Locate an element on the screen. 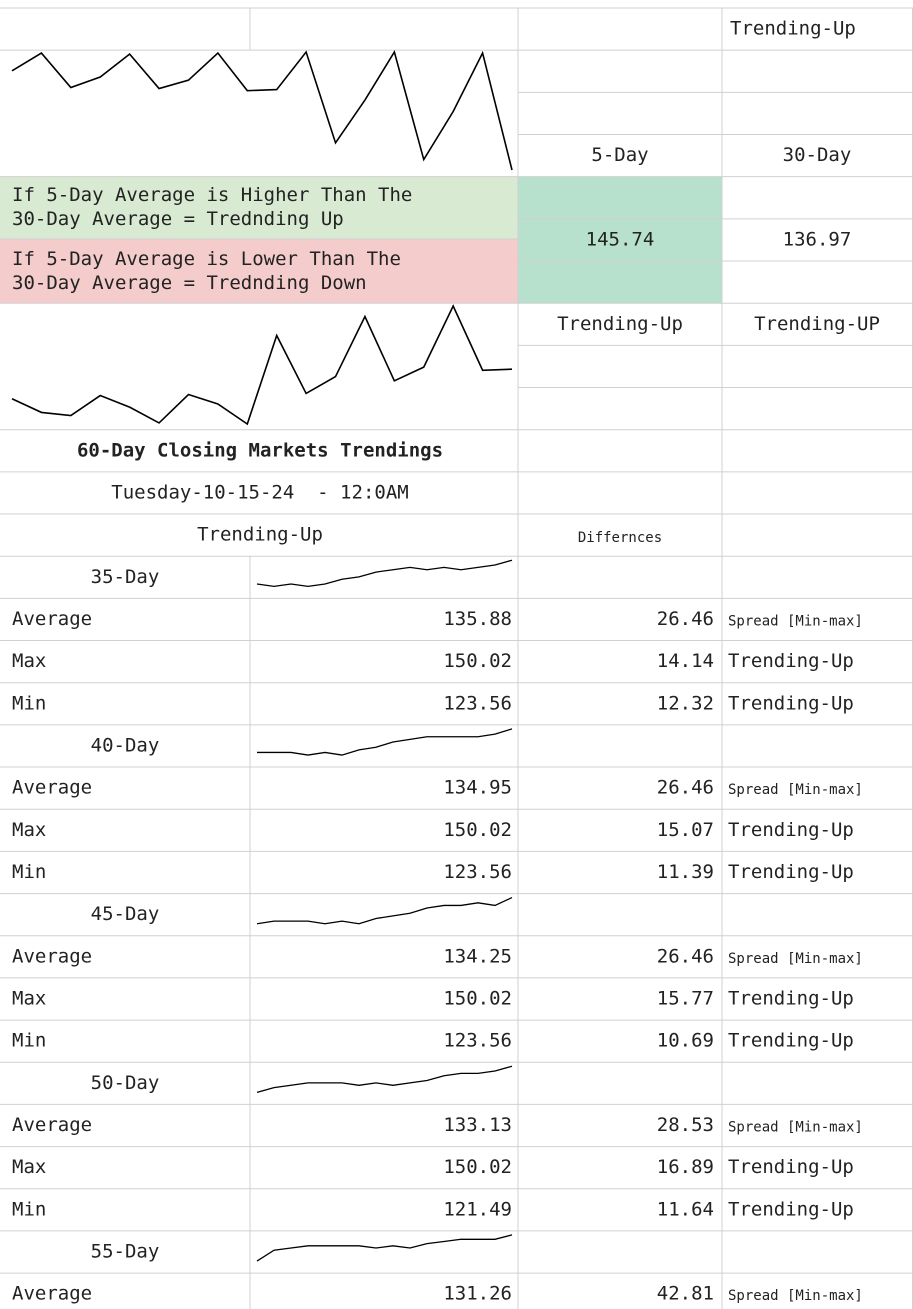 The image size is (913, 1309). differences-header: Differnces is located at coordinates (620, 538).